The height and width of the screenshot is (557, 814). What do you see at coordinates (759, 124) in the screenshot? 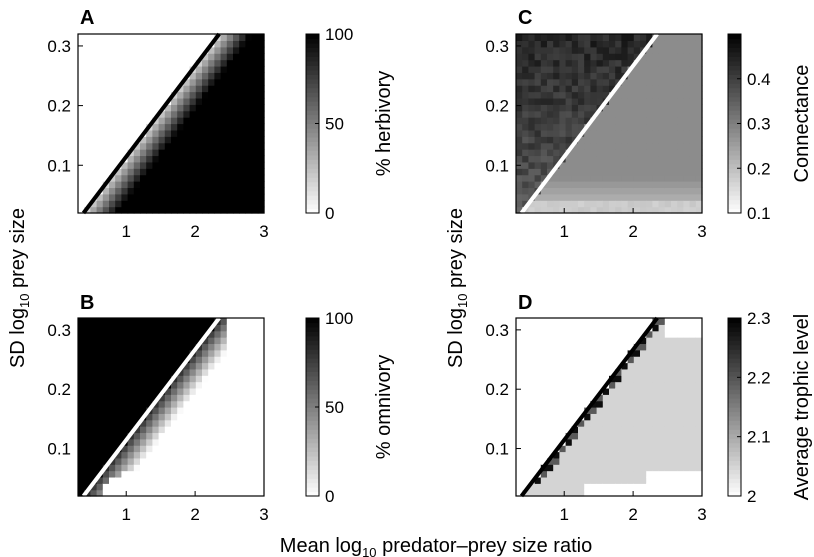
I see `colorbar-tick-label: 0.3` at bounding box center [759, 124].